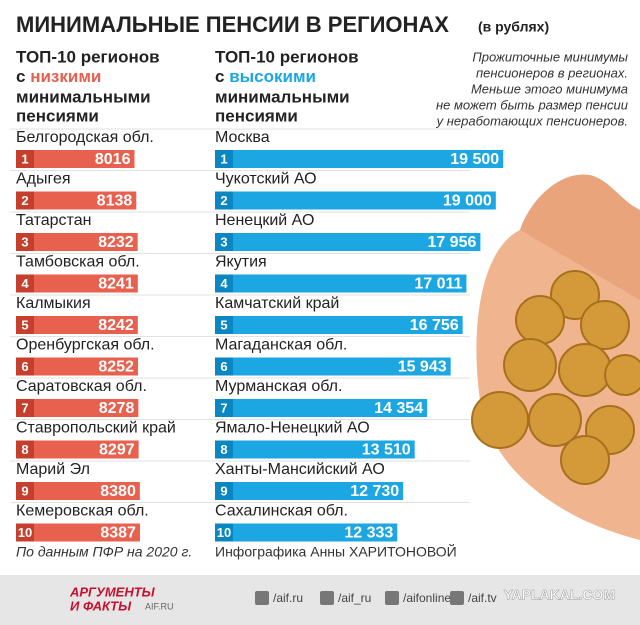 The height and width of the screenshot is (625, 640). What do you see at coordinates (57, 115) in the screenshot?
I see `chart-title: пенсиями` at bounding box center [57, 115].